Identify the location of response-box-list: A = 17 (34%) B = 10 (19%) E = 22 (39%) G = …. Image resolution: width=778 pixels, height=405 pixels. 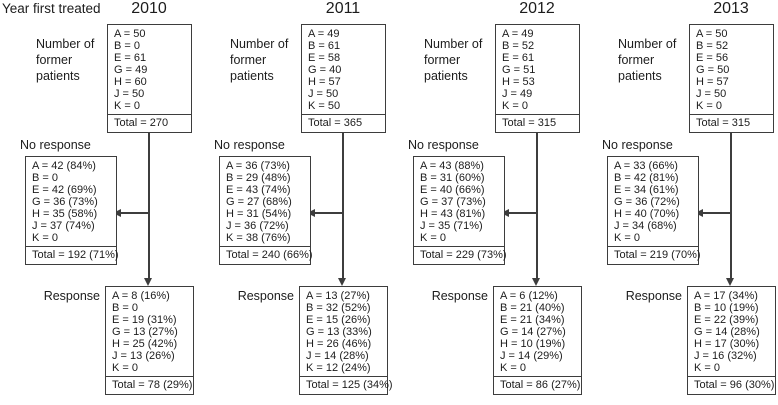
(731, 331).